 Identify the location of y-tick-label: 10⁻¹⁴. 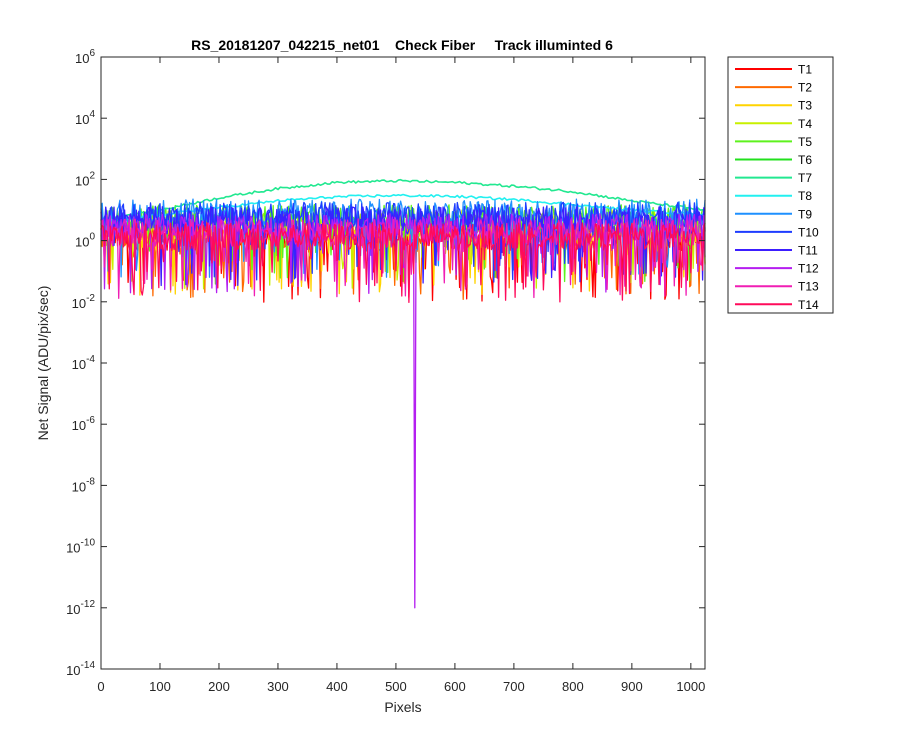
(80, 669).